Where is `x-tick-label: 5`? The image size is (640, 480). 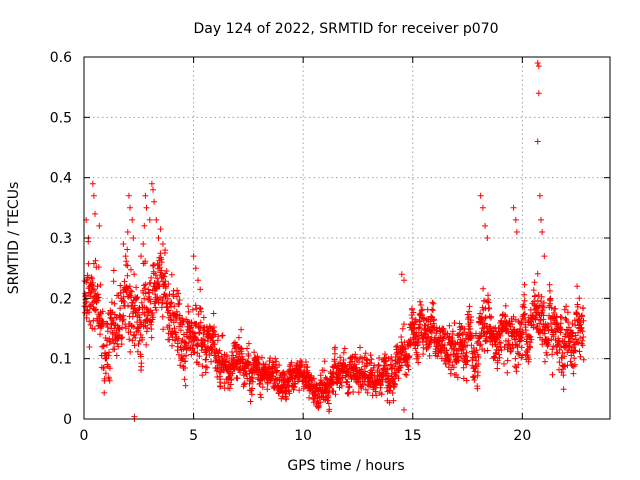
x-tick-label: 5 is located at coordinates (193, 436).